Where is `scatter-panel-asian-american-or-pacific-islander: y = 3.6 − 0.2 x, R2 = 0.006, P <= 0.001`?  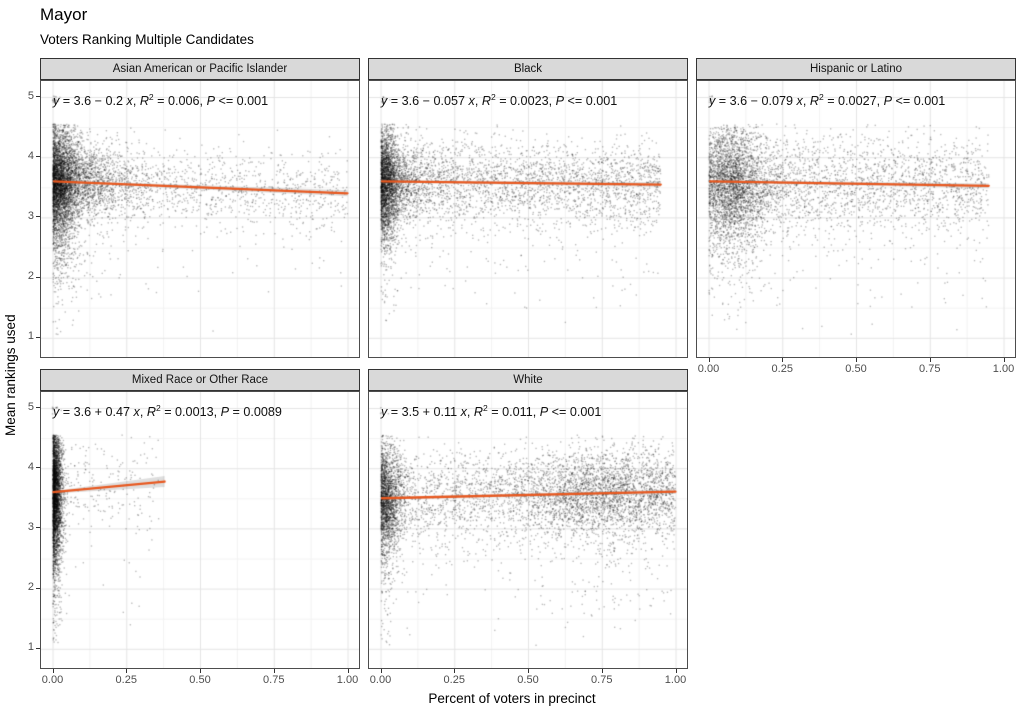 scatter-panel-asian-american-or-pacific-islander: y = 3.6 − 0.2 x, R2 = 0.006, P <= 0.001 is located at coordinates (200, 219).